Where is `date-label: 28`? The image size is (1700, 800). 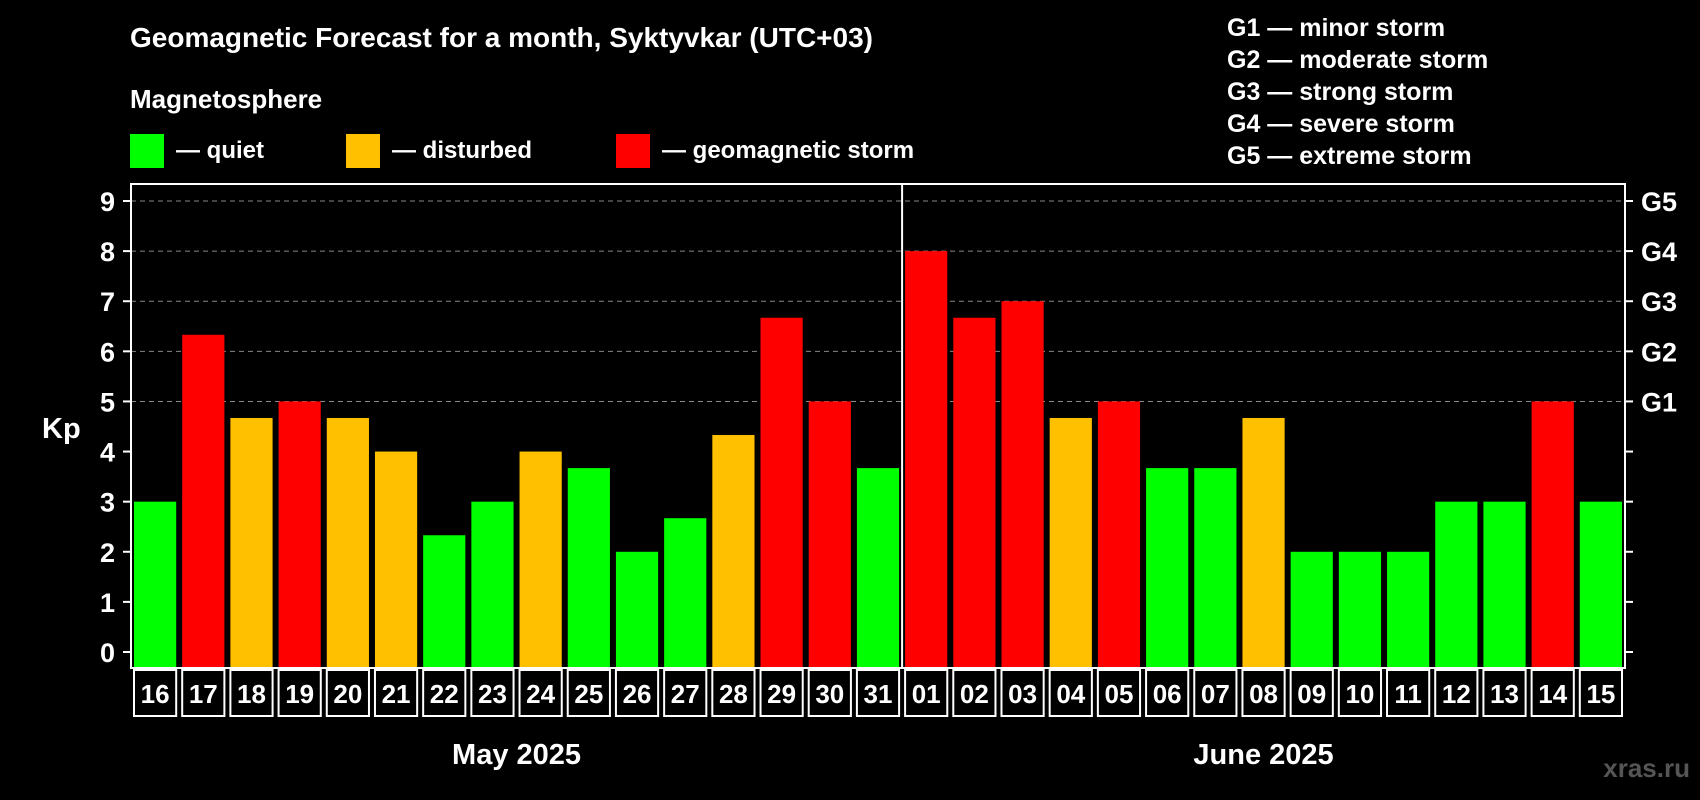 date-label: 28 is located at coordinates (733, 694).